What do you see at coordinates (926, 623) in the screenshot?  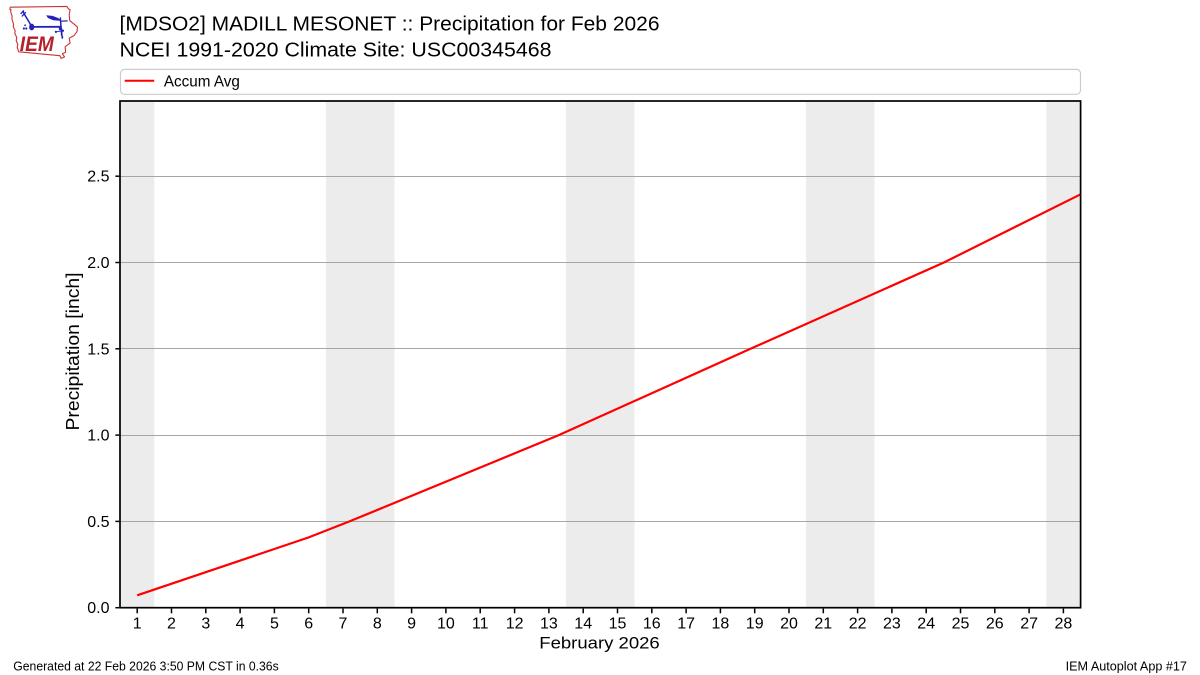 I see `svg-text: 24` at bounding box center [926, 623].